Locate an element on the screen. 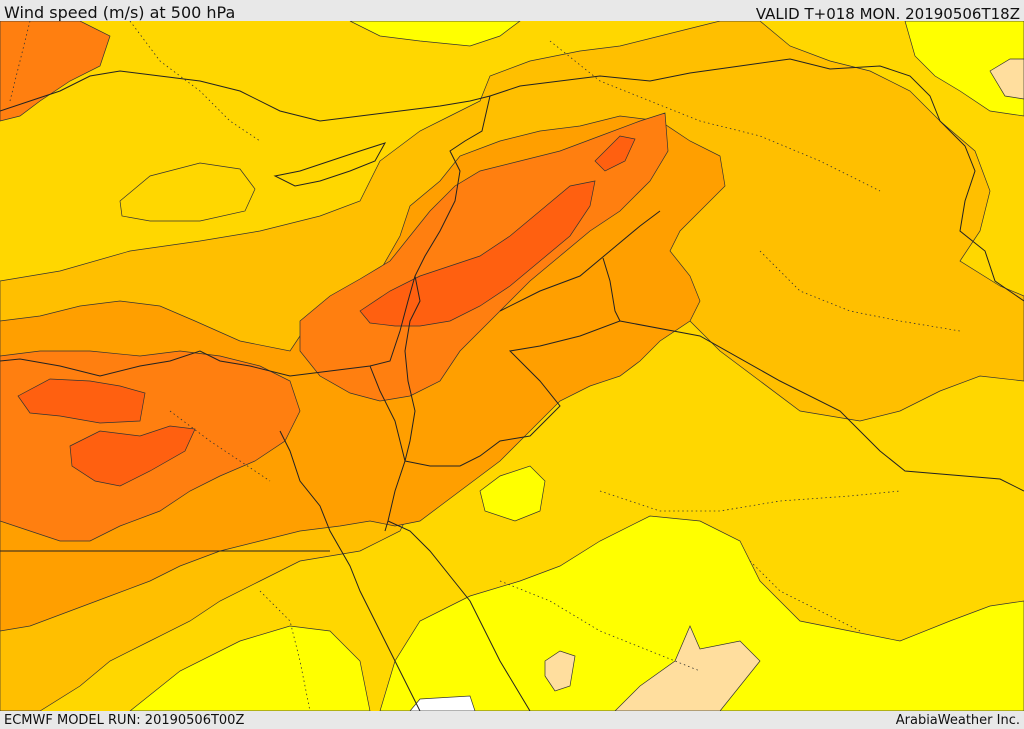  band-45-50-core3 is located at coordinates (132, 456).